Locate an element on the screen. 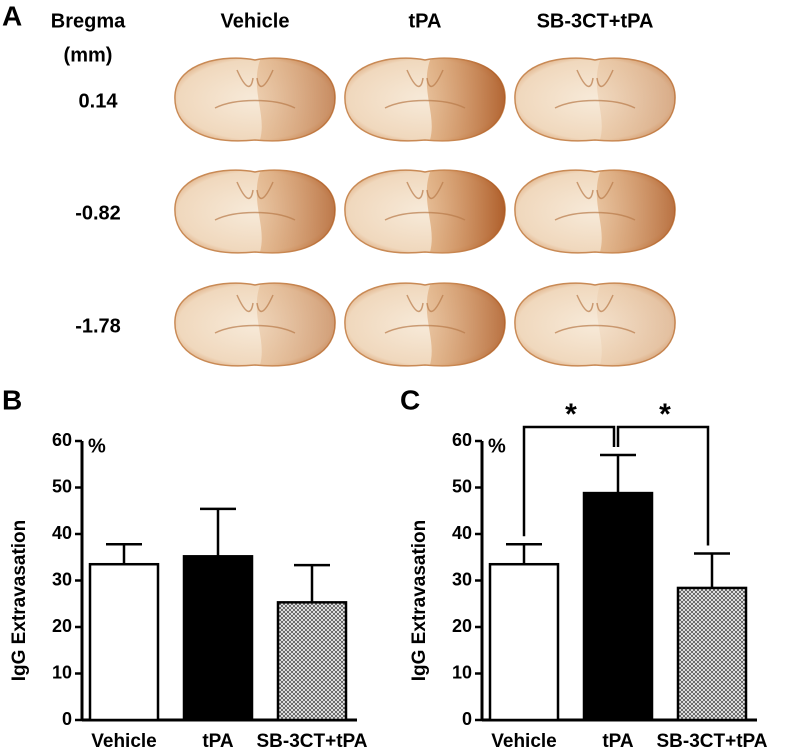 The width and height of the screenshot is (800, 754). column-header: tPA is located at coordinates (425, 21).